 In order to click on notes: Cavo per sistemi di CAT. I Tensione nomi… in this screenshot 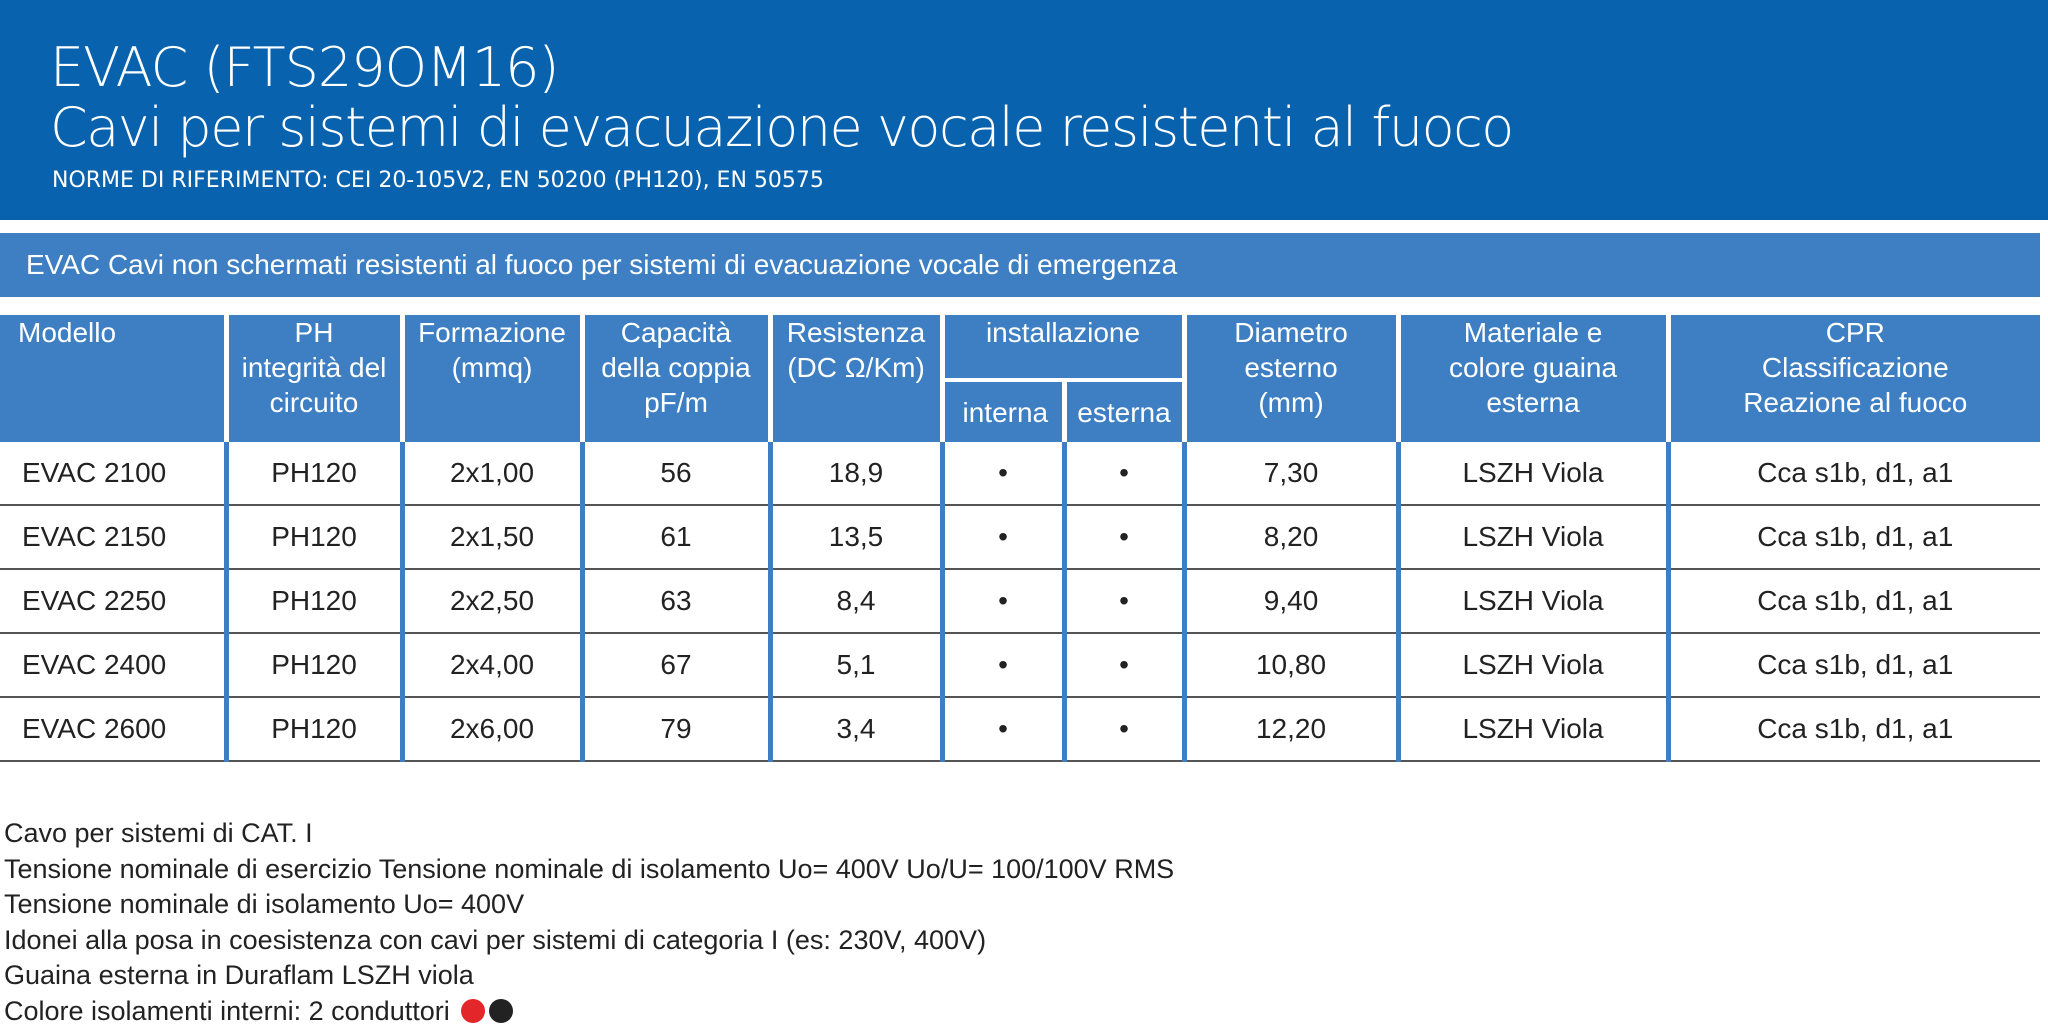, I will do `click(589, 922)`.